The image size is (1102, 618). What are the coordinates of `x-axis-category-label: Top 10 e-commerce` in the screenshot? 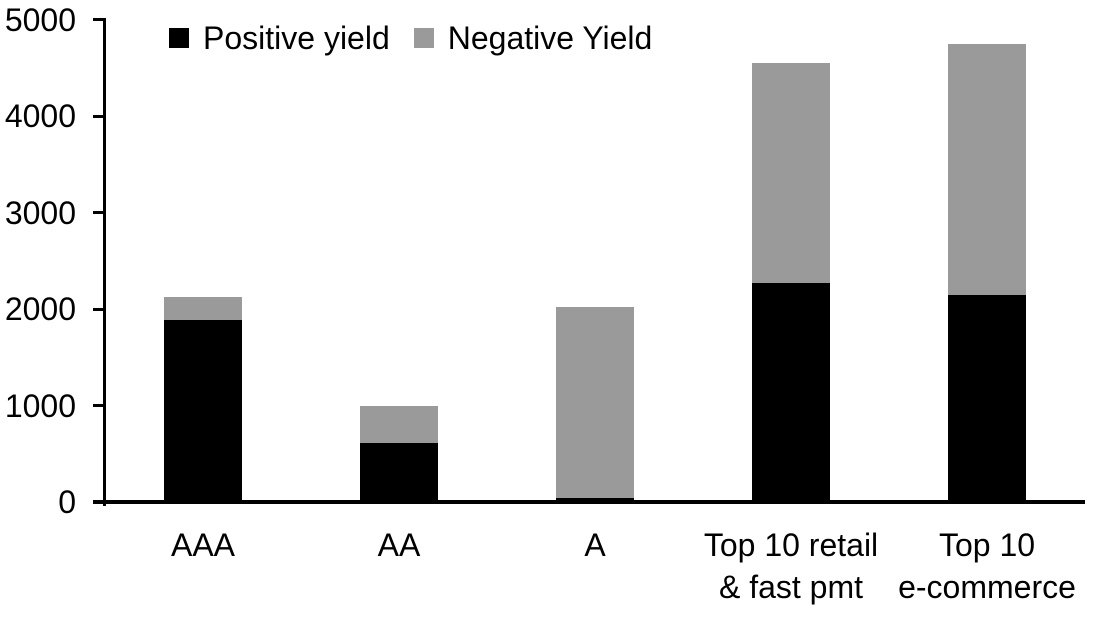 It's located at (987, 566).